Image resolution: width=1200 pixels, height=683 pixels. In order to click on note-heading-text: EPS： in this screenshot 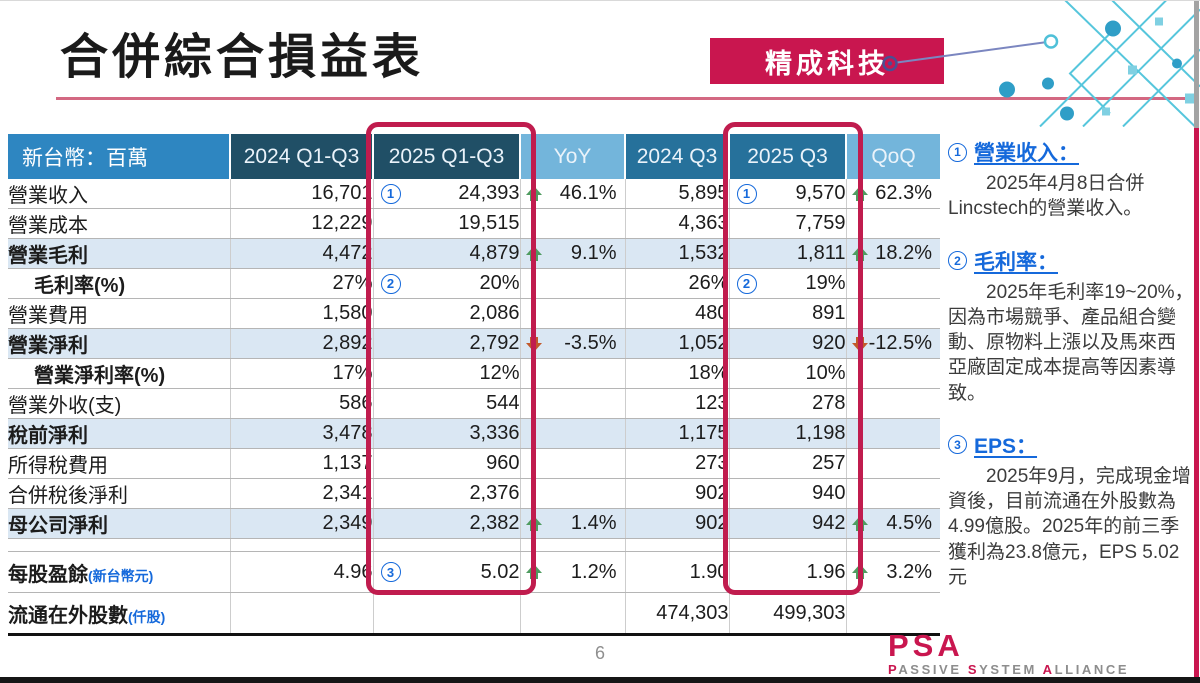, I will do `click(1006, 446)`.